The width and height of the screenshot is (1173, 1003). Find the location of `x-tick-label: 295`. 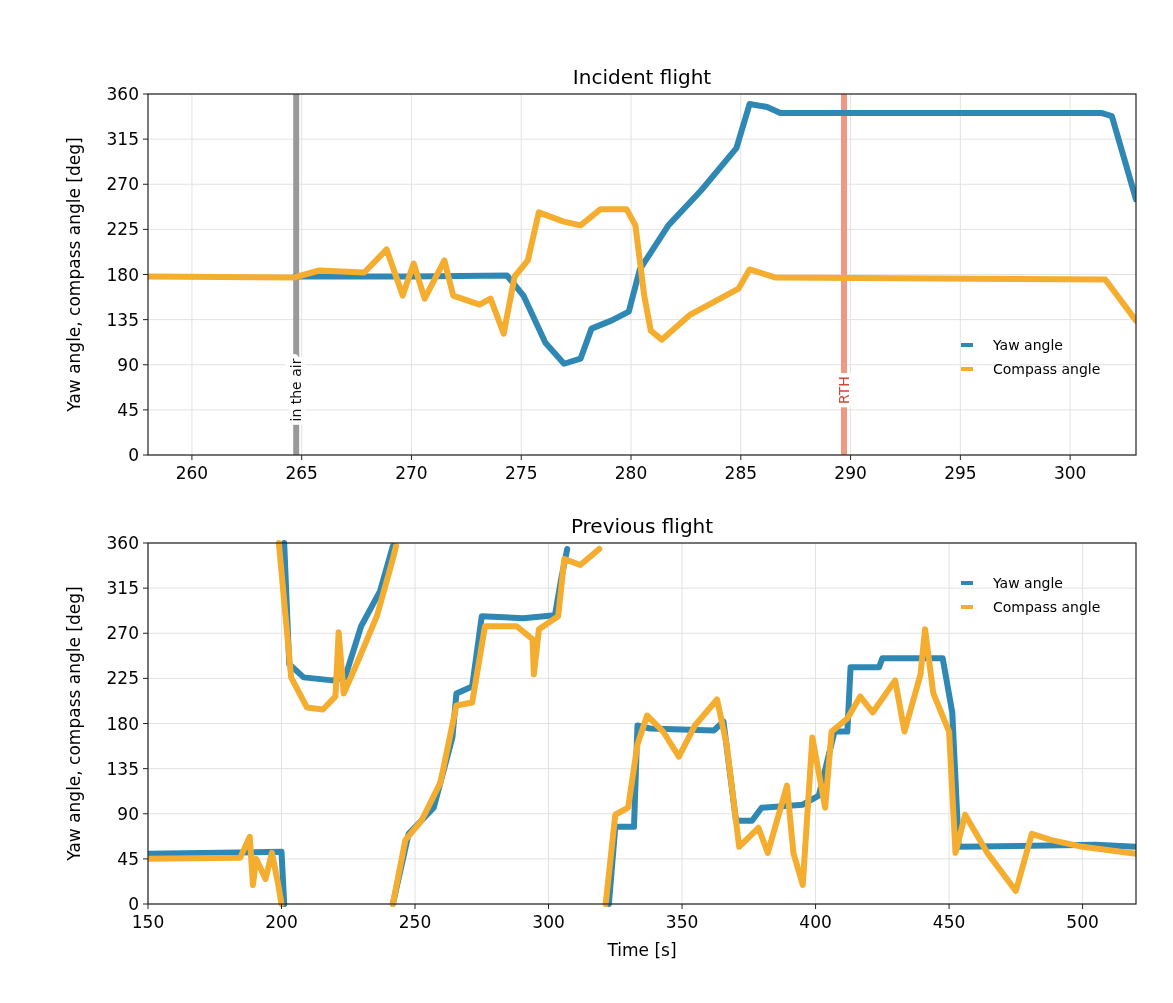

x-tick-label: 295 is located at coordinates (960, 473).